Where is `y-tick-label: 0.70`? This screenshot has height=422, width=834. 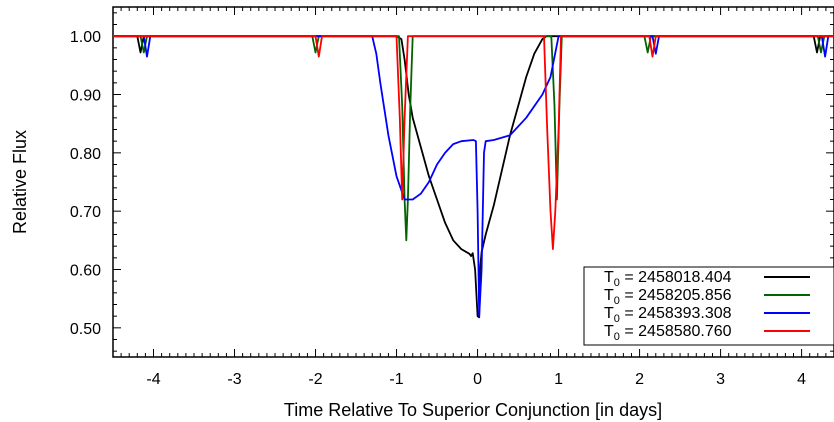
y-tick-label: 0.70 is located at coordinates (85, 212).